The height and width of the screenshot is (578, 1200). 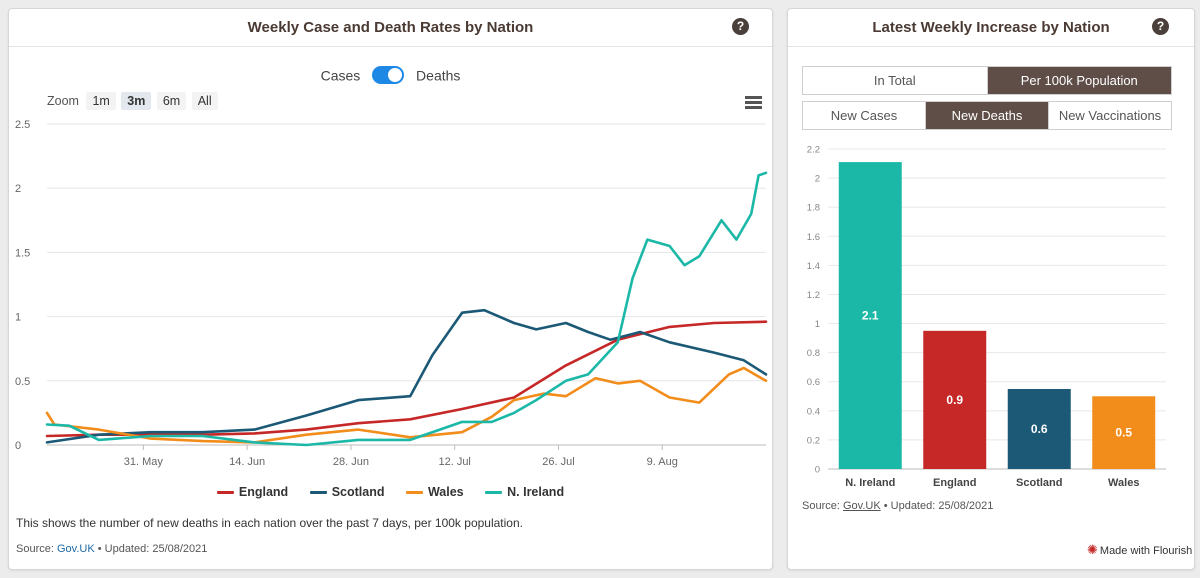 I want to click on line-chart-title: Weekly Case and Death Rates by Nation, so click(x=390, y=27).